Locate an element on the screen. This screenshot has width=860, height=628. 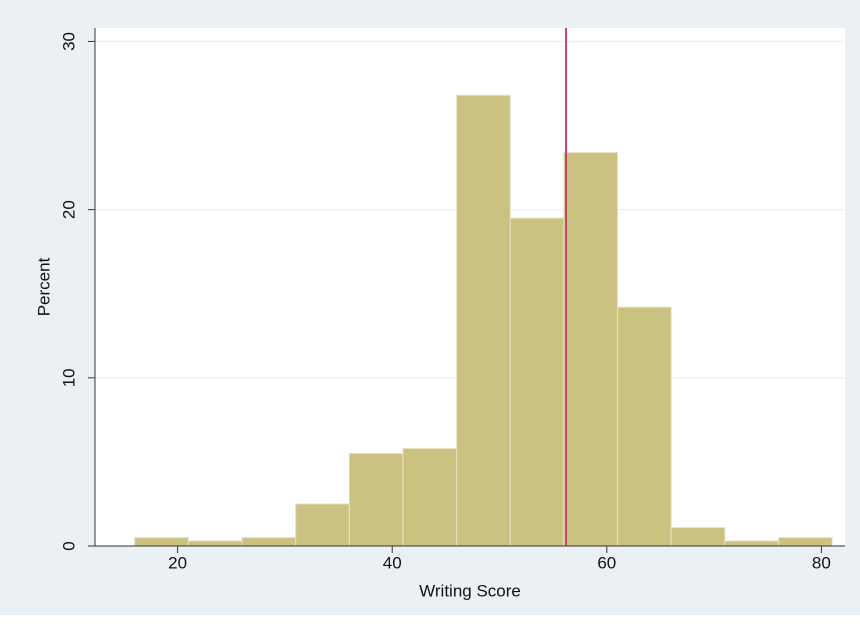
y-tick-label: 30 is located at coordinates (68, 41).